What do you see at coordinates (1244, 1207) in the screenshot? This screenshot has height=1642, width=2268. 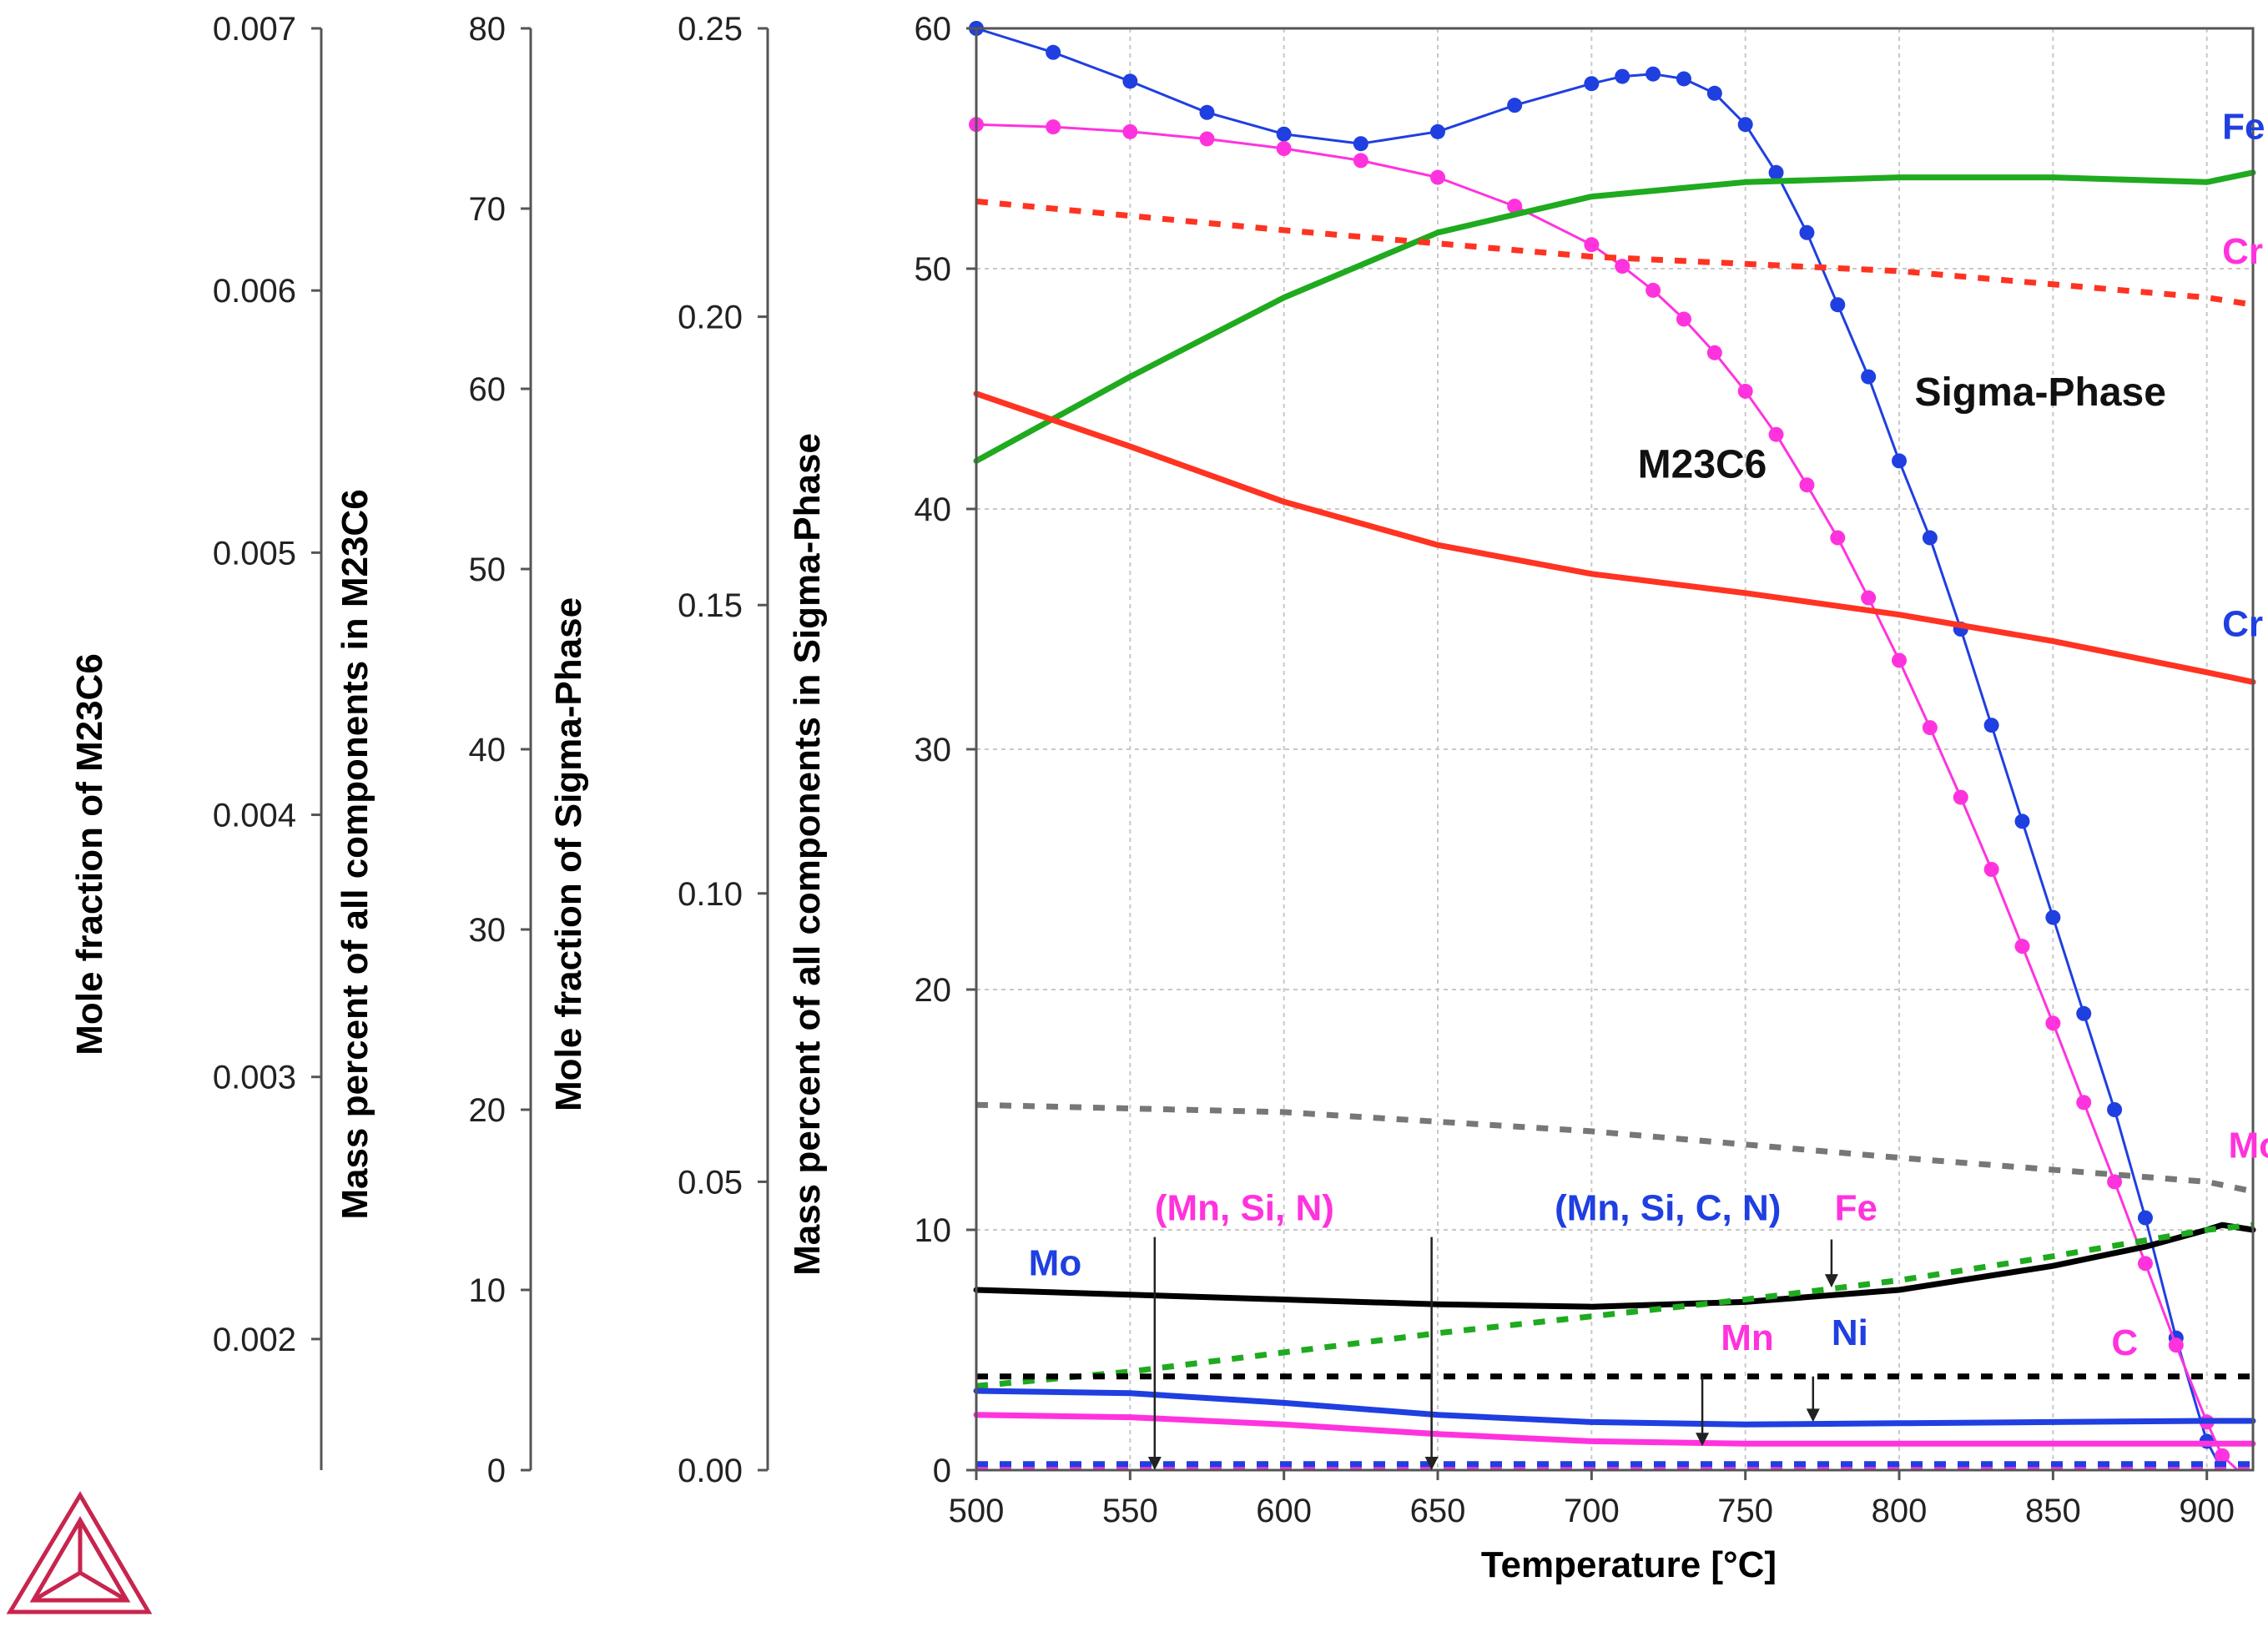 I see `annotation-label: (Mn, Si, N)` at bounding box center [1244, 1207].